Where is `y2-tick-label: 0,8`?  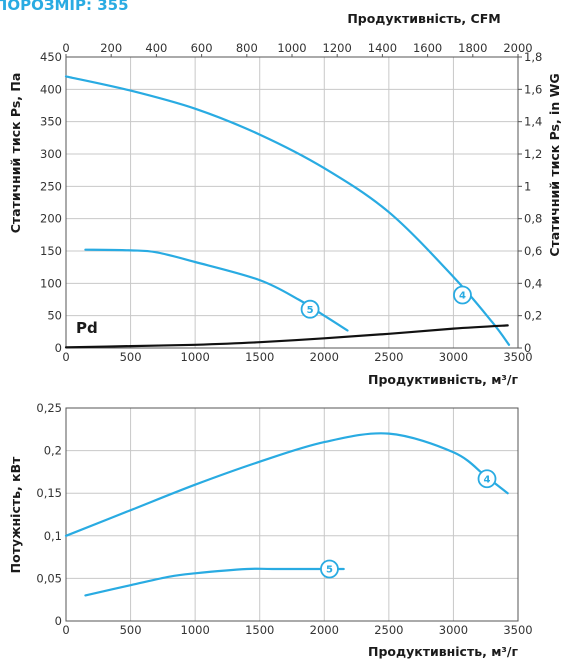 y2-tick-label: 0,8 is located at coordinates (533, 219).